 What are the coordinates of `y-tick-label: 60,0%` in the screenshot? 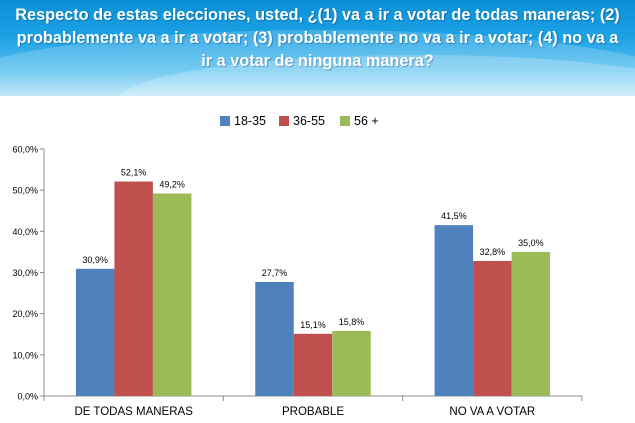 It's located at (25, 150).